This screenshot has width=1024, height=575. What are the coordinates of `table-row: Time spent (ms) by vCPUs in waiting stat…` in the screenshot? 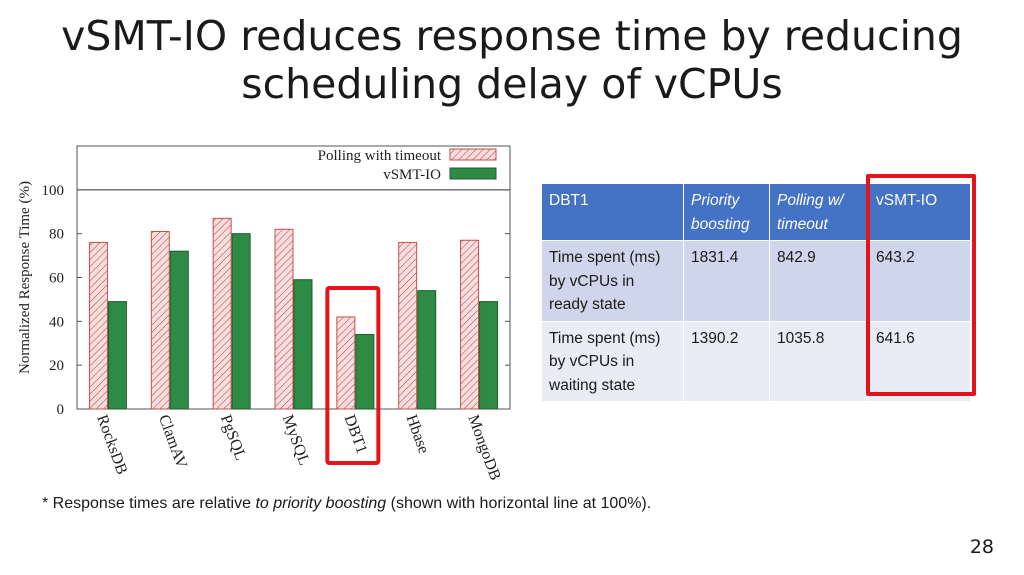 It's located at (756, 361).